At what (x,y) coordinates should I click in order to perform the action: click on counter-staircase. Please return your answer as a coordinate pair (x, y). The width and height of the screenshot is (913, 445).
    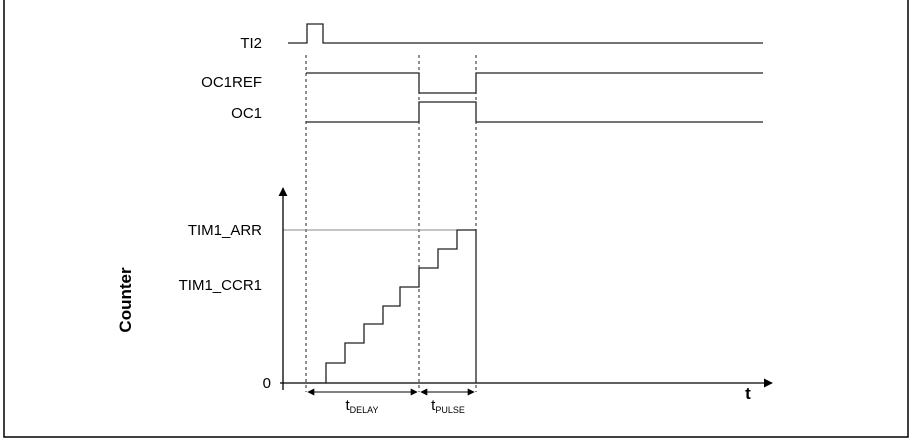
    Looking at the image, I should click on (391, 306).